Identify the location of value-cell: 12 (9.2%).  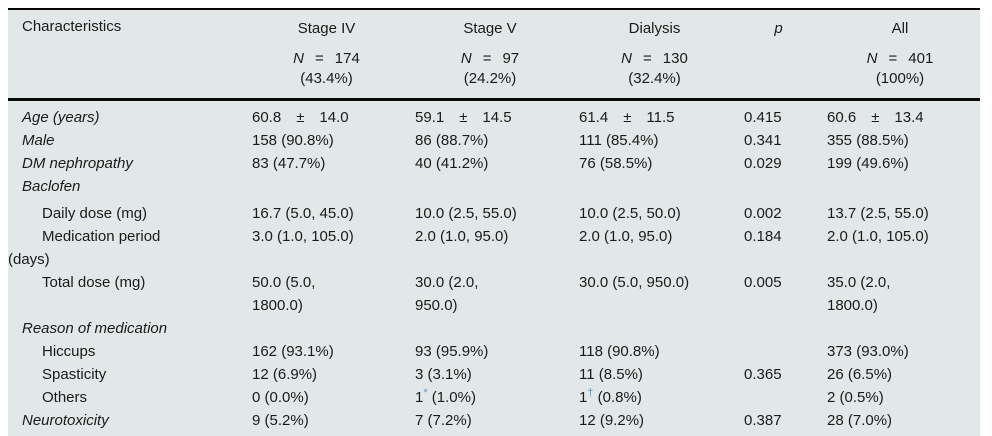
(612, 420).